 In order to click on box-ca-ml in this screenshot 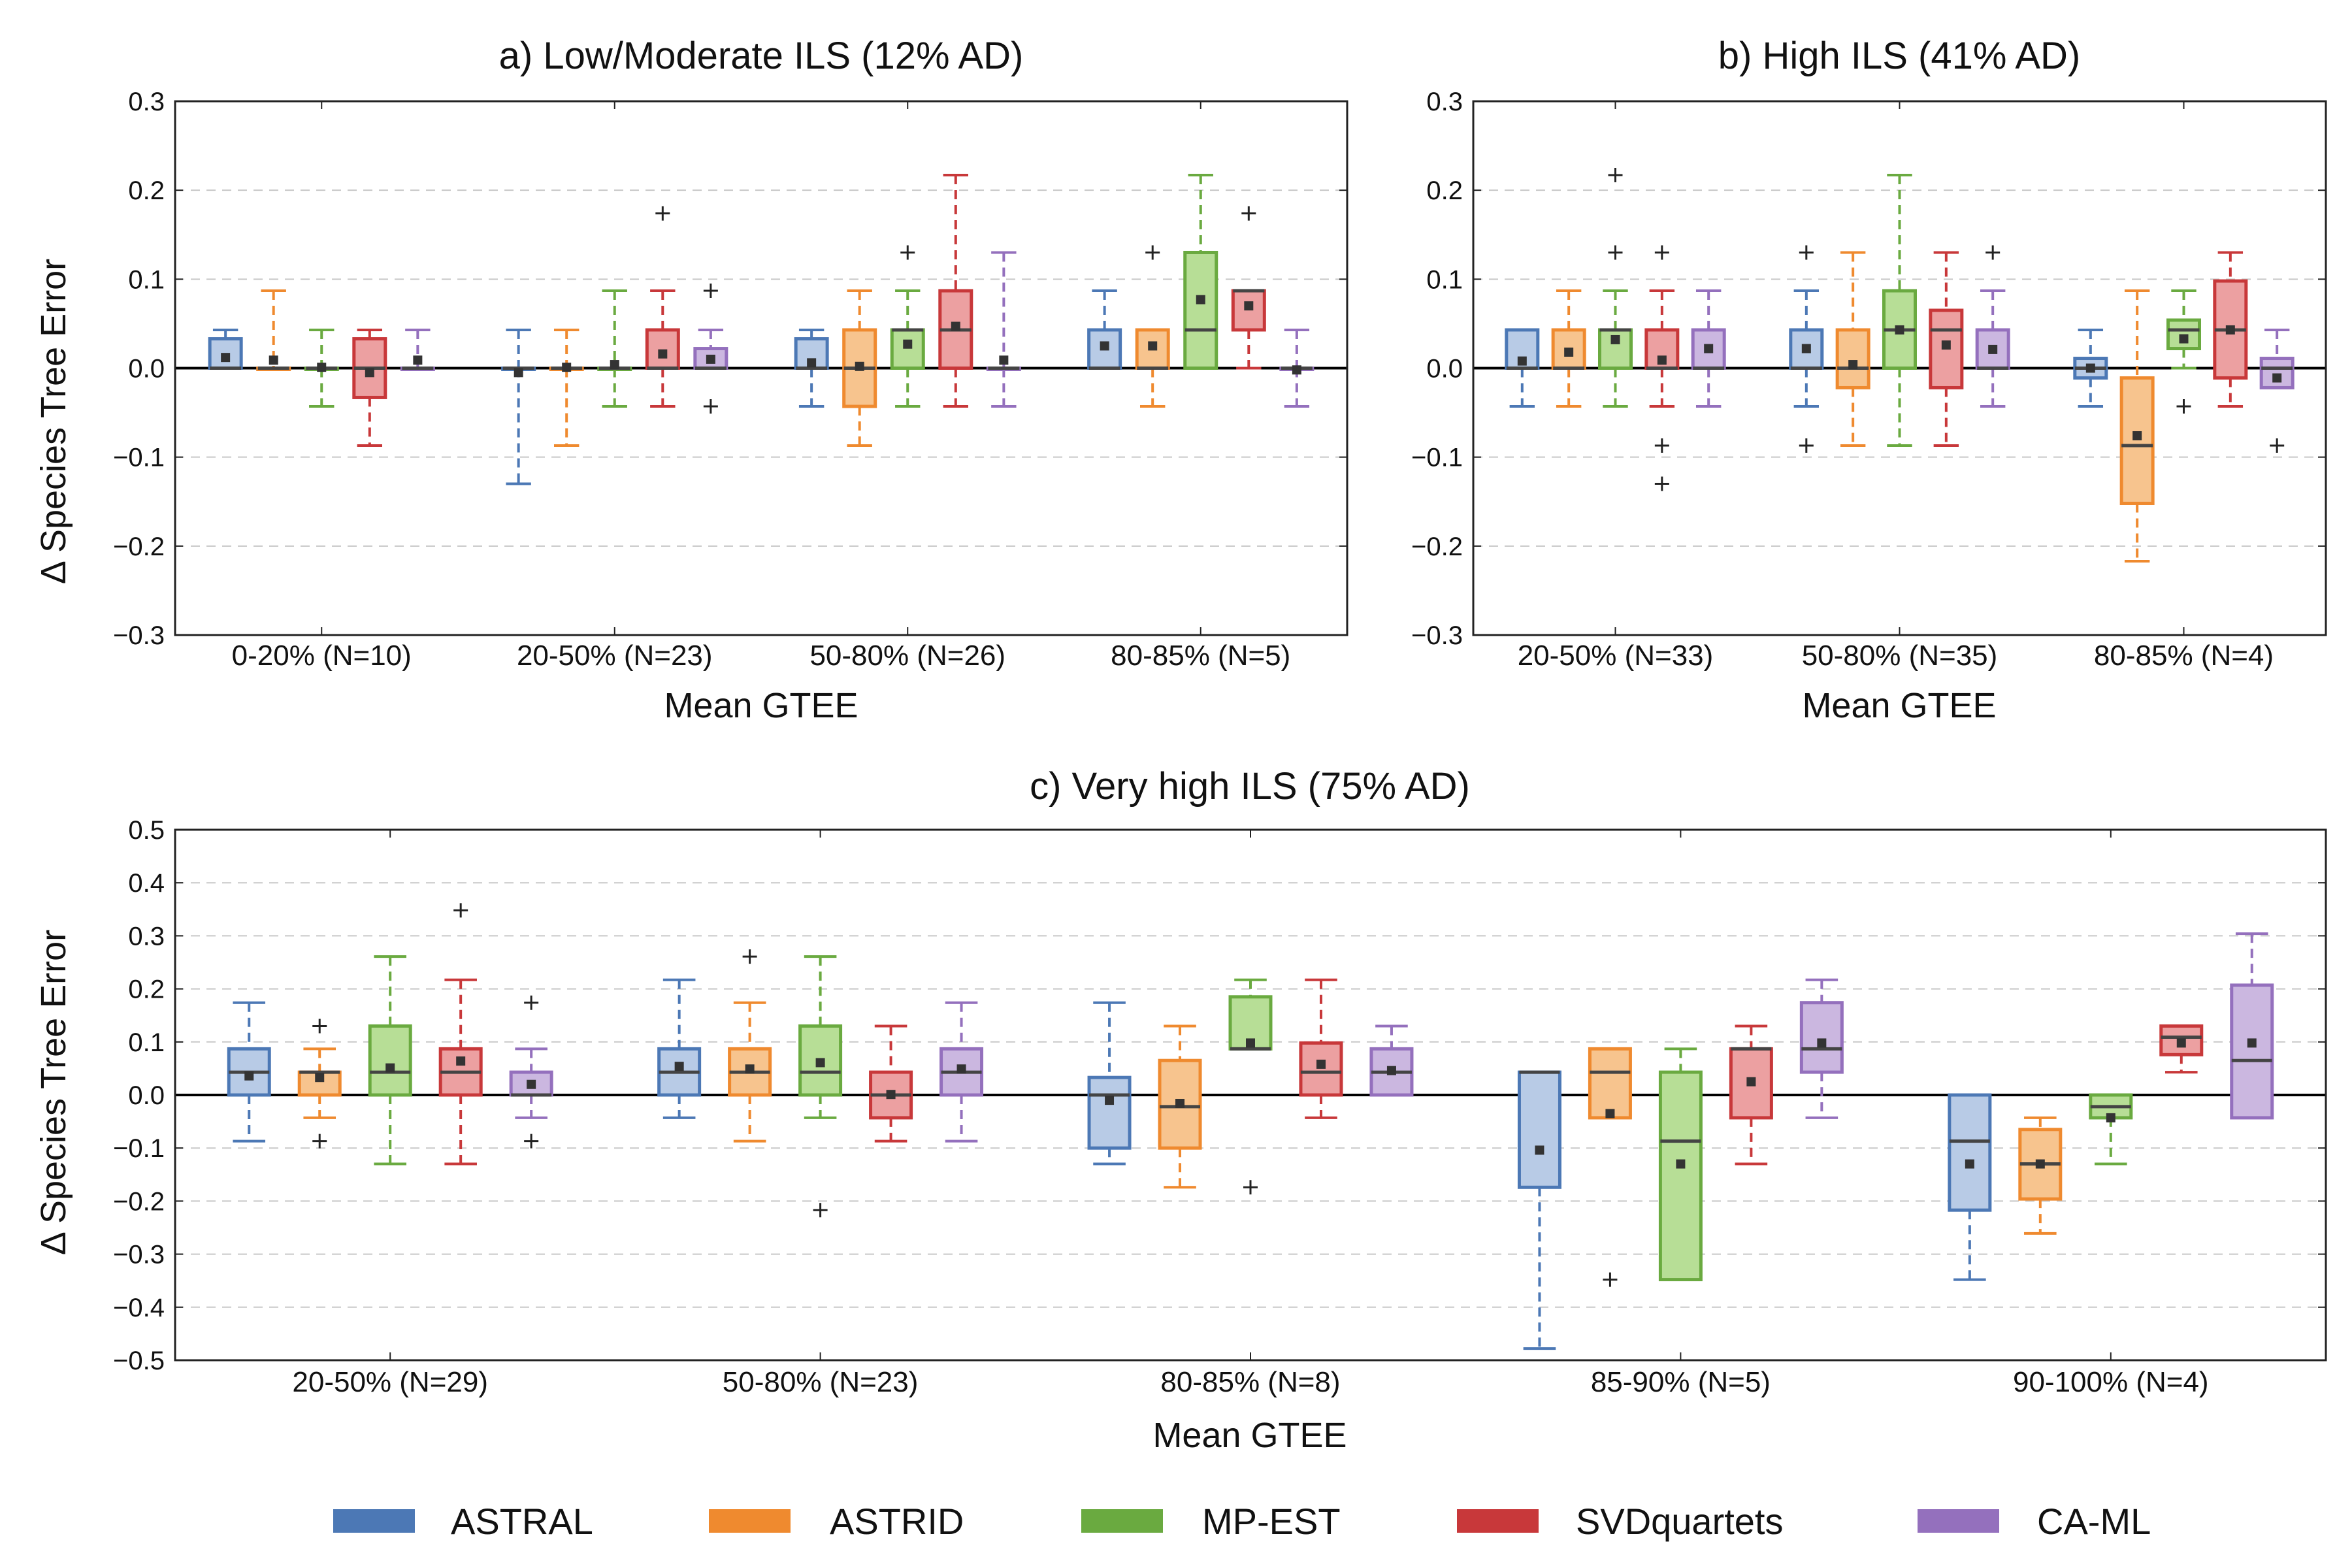, I will do `click(1821, 1037)`.